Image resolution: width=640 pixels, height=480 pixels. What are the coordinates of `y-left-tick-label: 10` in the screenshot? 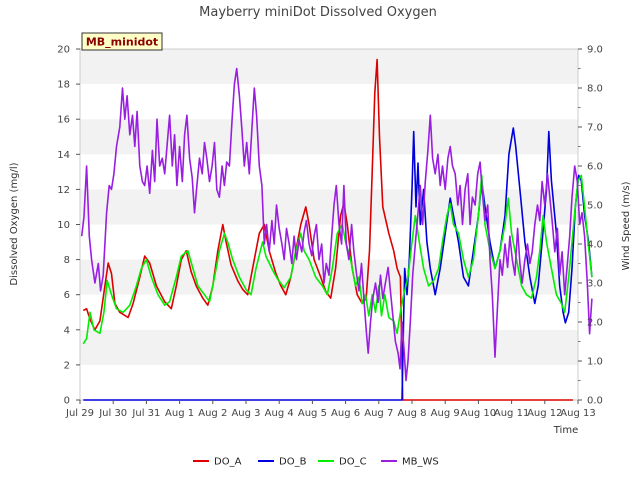 It's located at (63, 225).